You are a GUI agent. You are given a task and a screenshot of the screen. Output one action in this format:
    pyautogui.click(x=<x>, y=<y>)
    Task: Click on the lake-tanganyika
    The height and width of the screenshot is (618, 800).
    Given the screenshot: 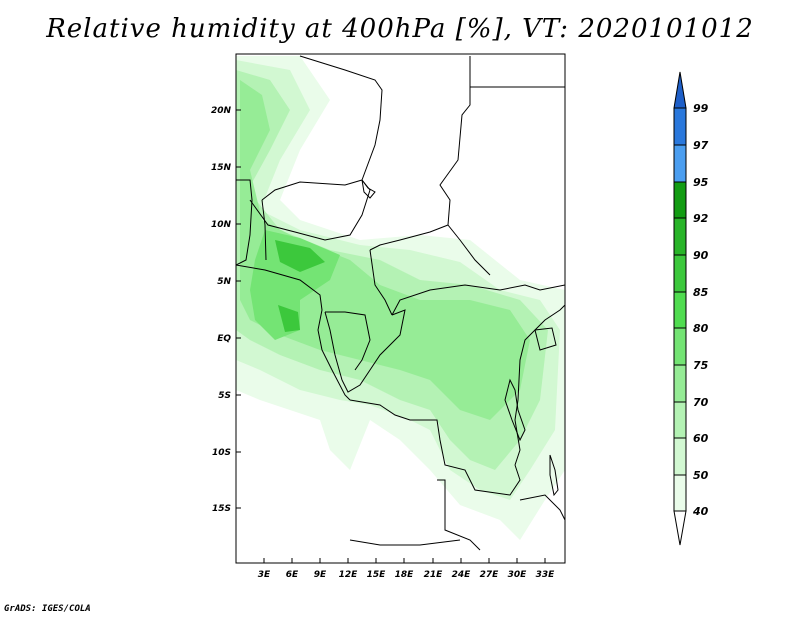 What is the action you would take?
    pyautogui.click(x=515, y=410)
    